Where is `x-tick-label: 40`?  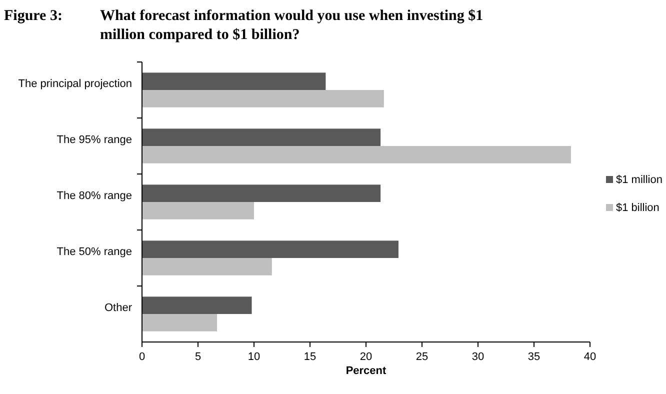 x-tick-label: 40 is located at coordinates (590, 357).